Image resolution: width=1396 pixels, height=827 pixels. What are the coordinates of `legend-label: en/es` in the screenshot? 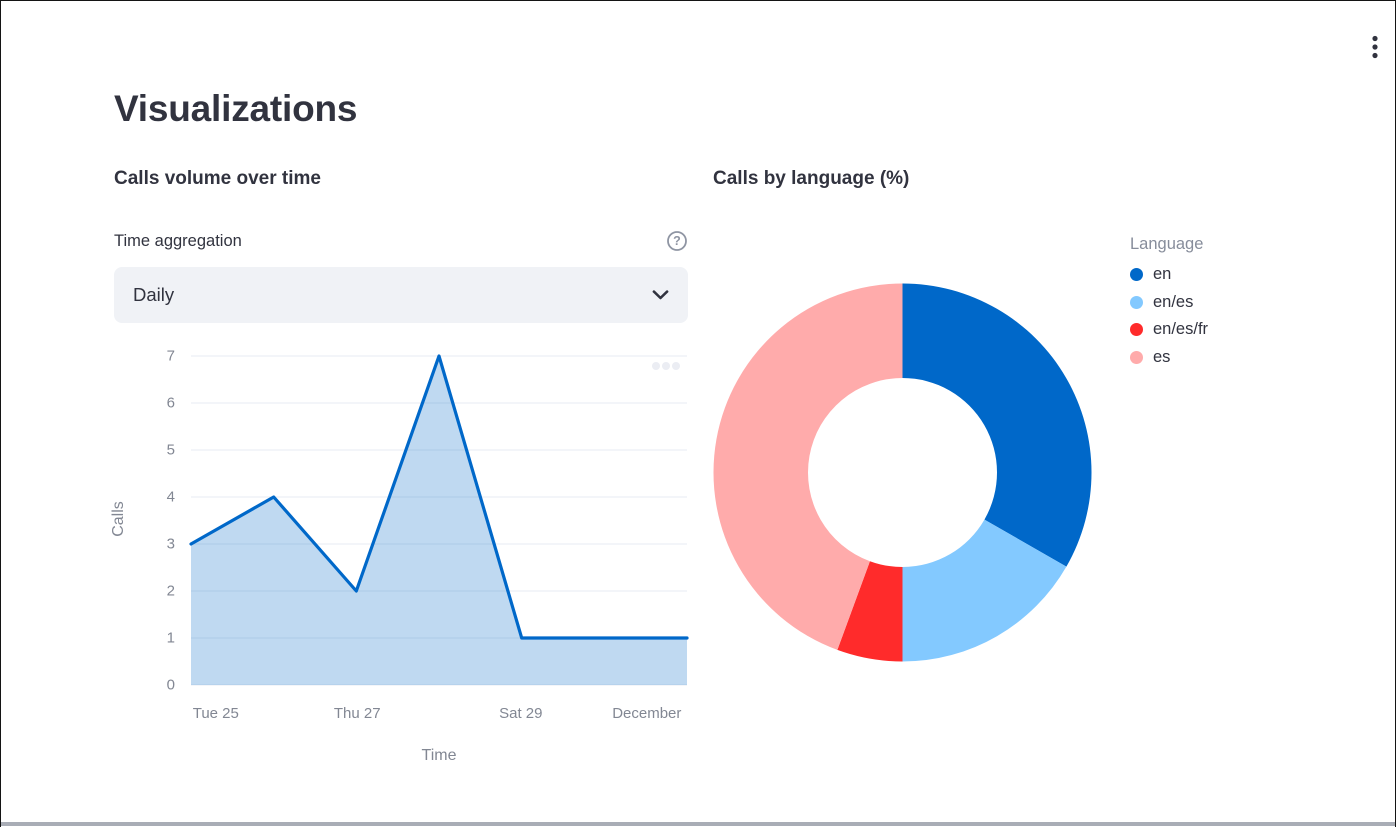 It's located at (1173, 301).